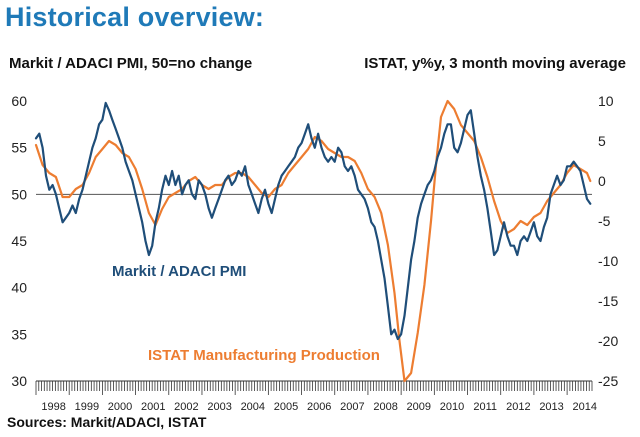  What do you see at coordinates (19, 334) in the screenshot?
I see `left-tick-label: 35` at bounding box center [19, 334].